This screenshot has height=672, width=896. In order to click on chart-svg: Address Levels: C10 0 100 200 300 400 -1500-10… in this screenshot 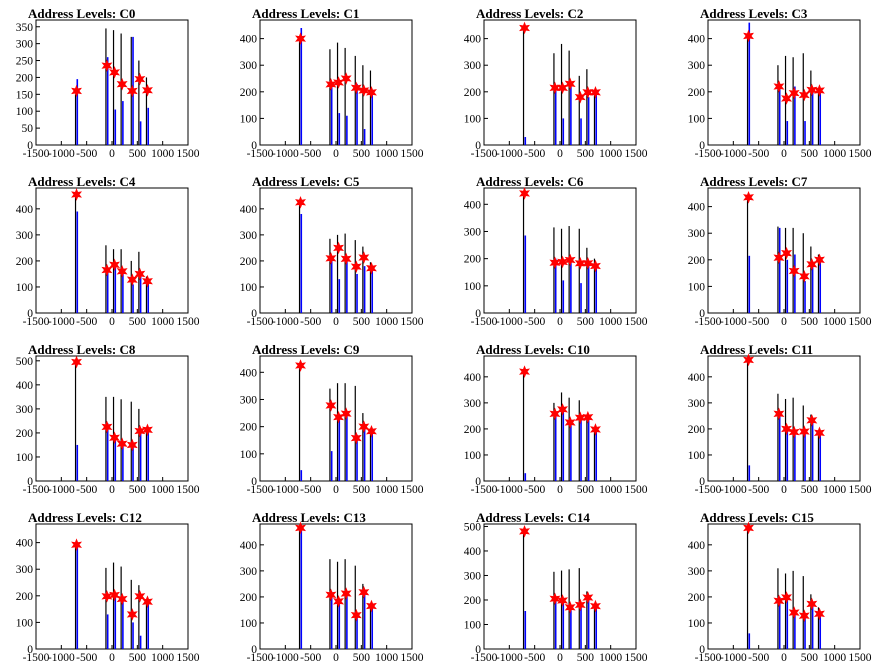, I will do `click(556, 419)`.